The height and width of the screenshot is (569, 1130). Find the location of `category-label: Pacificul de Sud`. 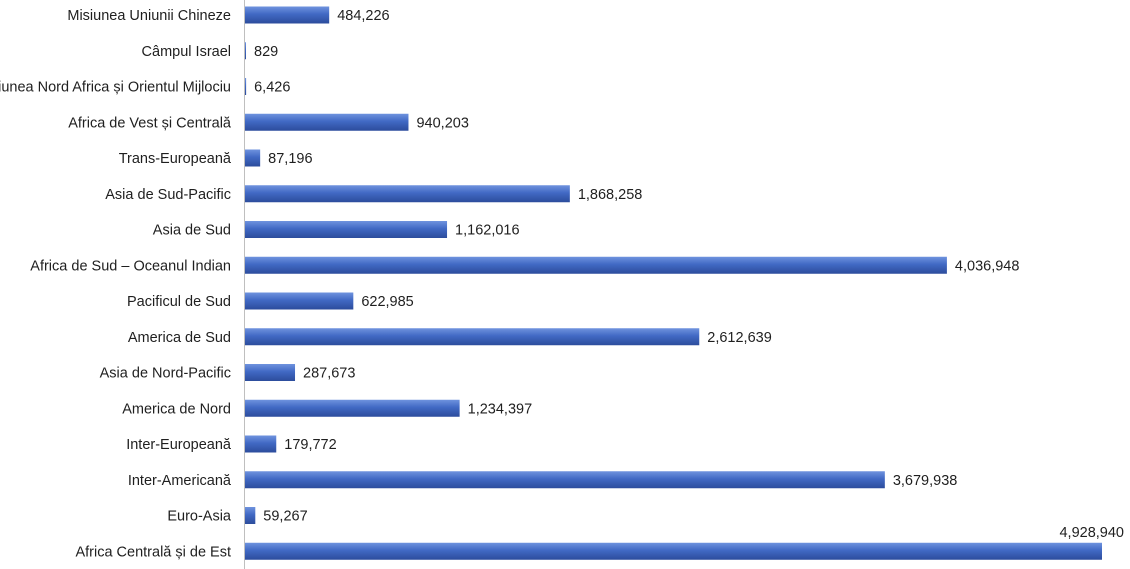

category-label: Pacificul de Sud is located at coordinates (179, 302).